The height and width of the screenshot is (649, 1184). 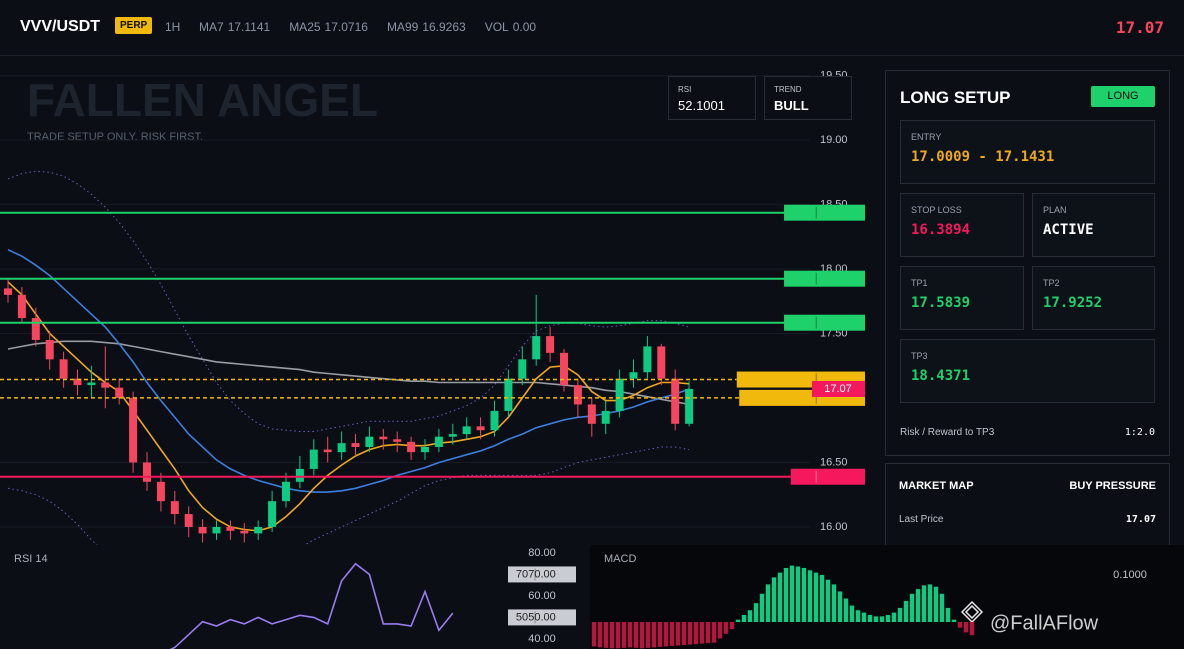 I want to click on symbol: VVV/USDT, so click(x=60, y=26).